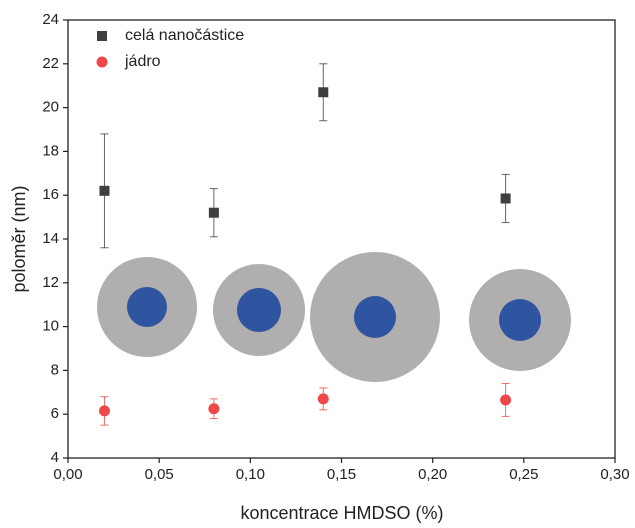 The height and width of the screenshot is (528, 635). What do you see at coordinates (341, 474) in the screenshot?
I see `x-tick-label: 0,15` at bounding box center [341, 474].